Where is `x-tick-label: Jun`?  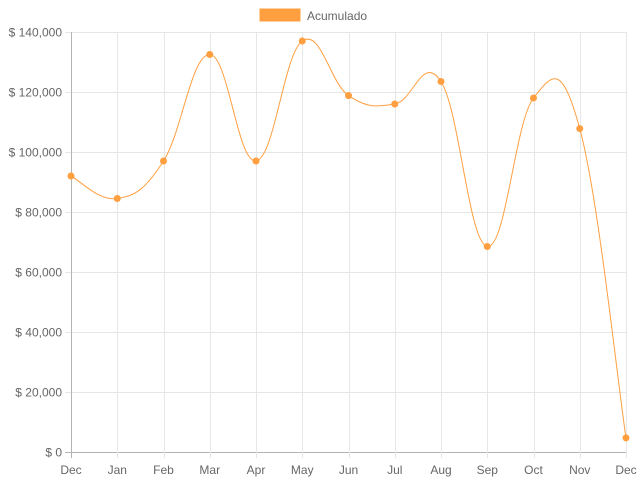
x-tick-label: Jun is located at coordinates (348, 470).